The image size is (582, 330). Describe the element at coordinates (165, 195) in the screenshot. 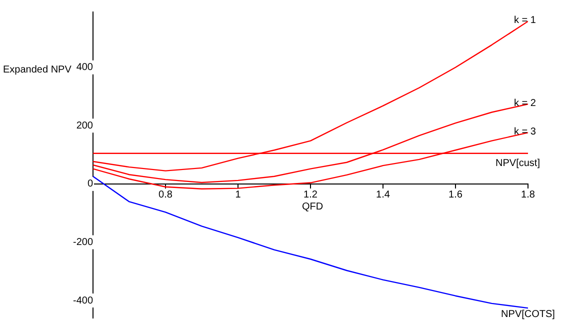

I see `x-tick-label: 0.8` at that location.